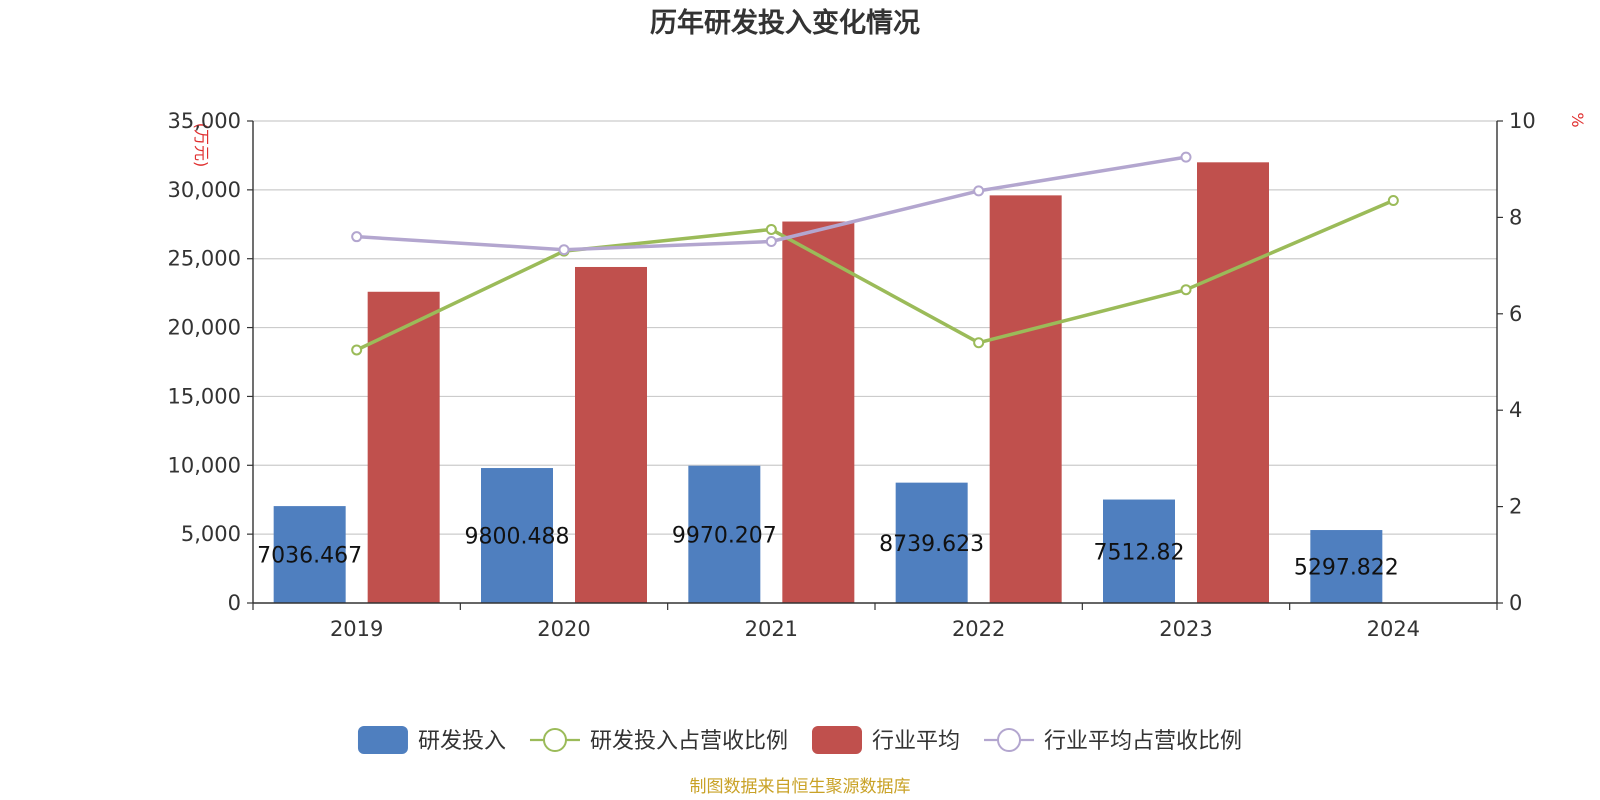 Image resolution: width=1600 pixels, height=800 pixels. What do you see at coordinates (356, 629) in the screenshot?
I see `x-axis-tick-label: 2019` at bounding box center [356, 629].